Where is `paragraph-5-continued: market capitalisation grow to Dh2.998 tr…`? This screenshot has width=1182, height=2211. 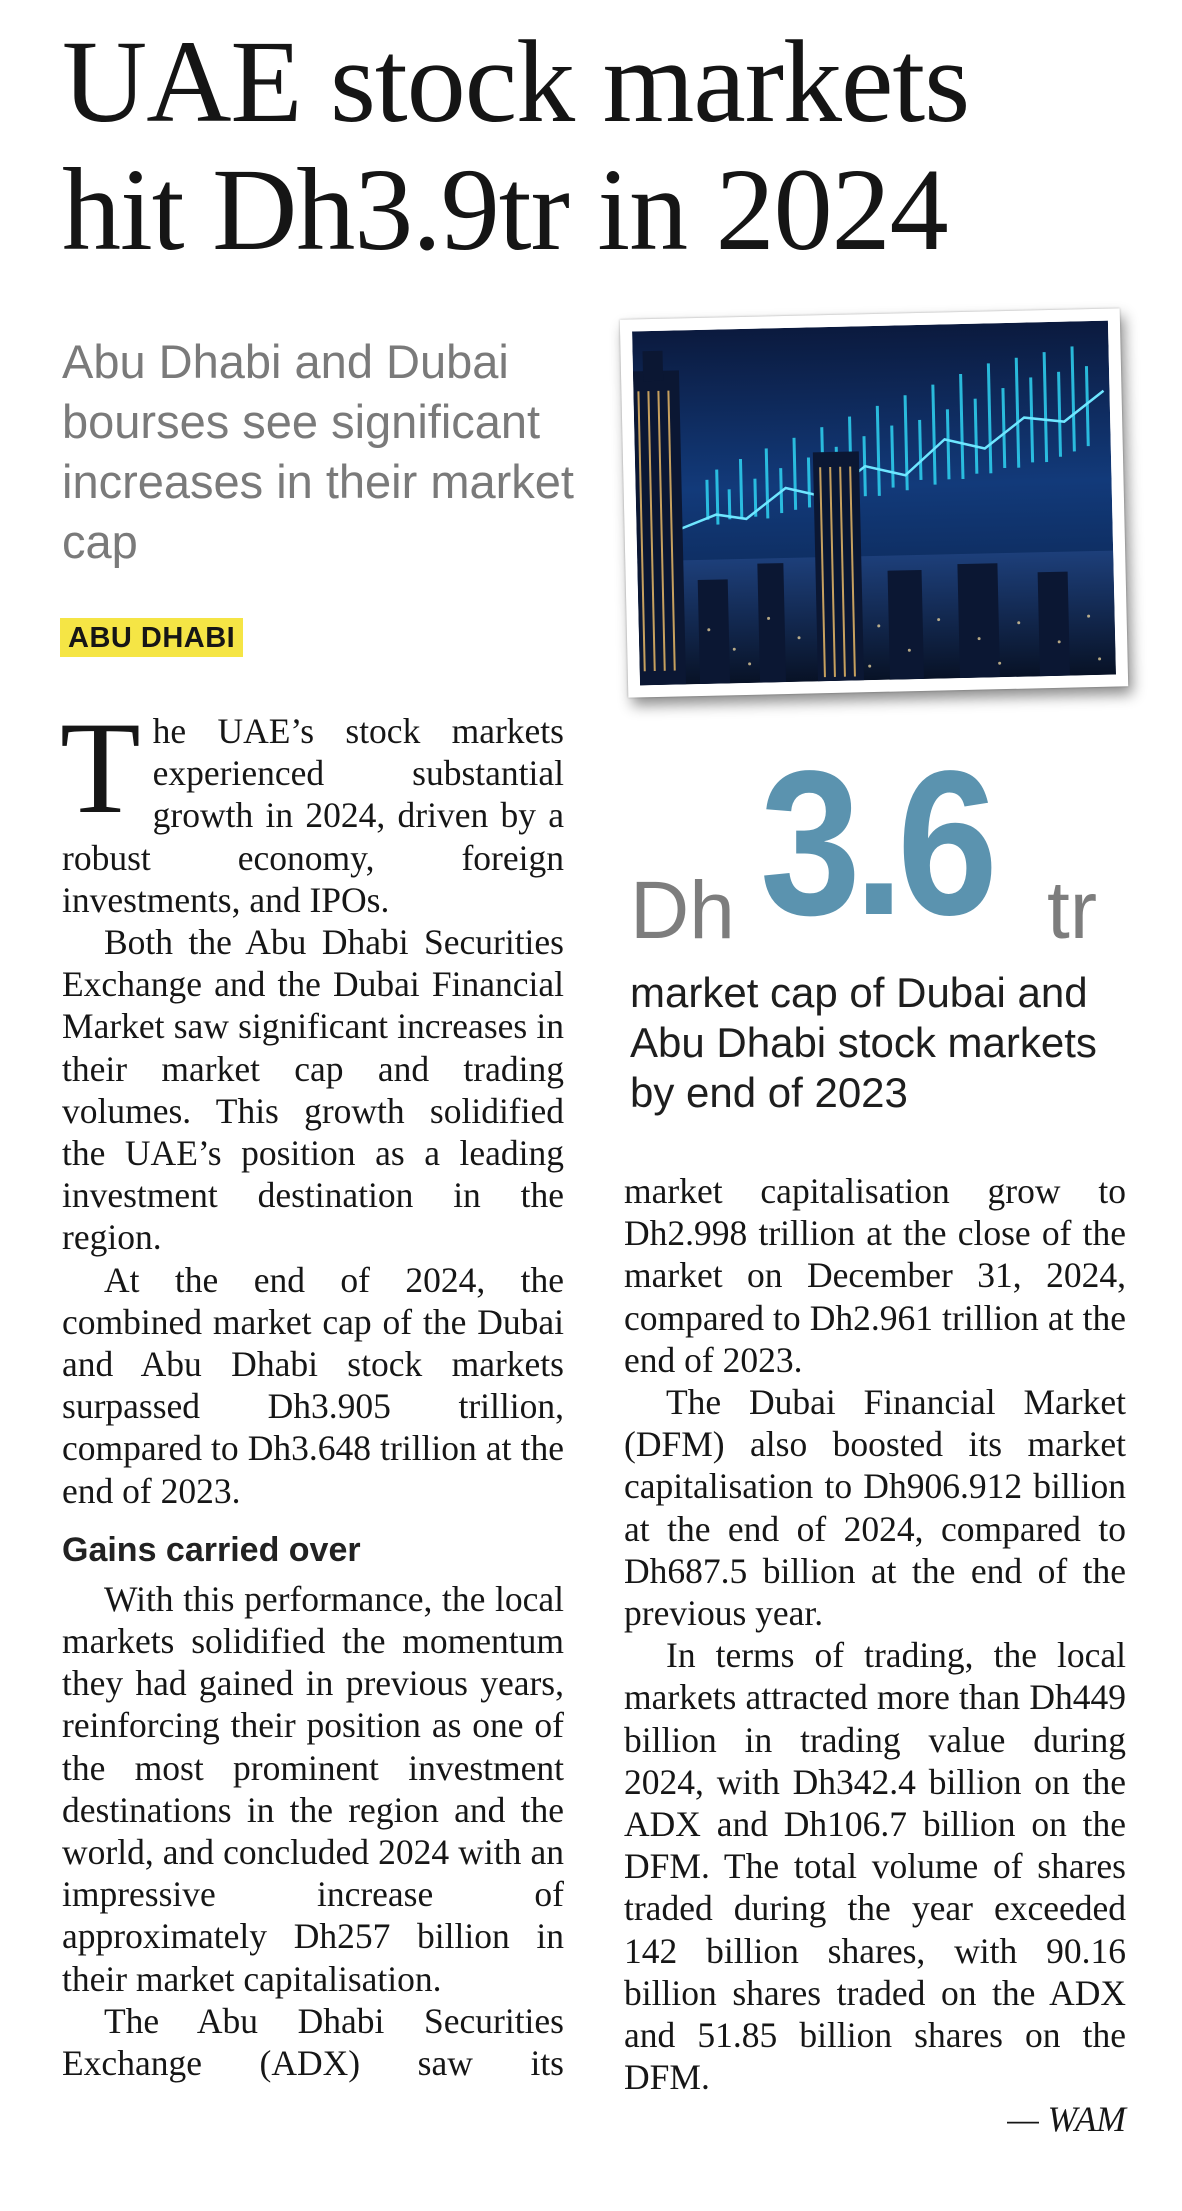
paragraph-5-continued: market capitalisation grow to Dh2.998 tr… is located at coordinates (875, 1275).